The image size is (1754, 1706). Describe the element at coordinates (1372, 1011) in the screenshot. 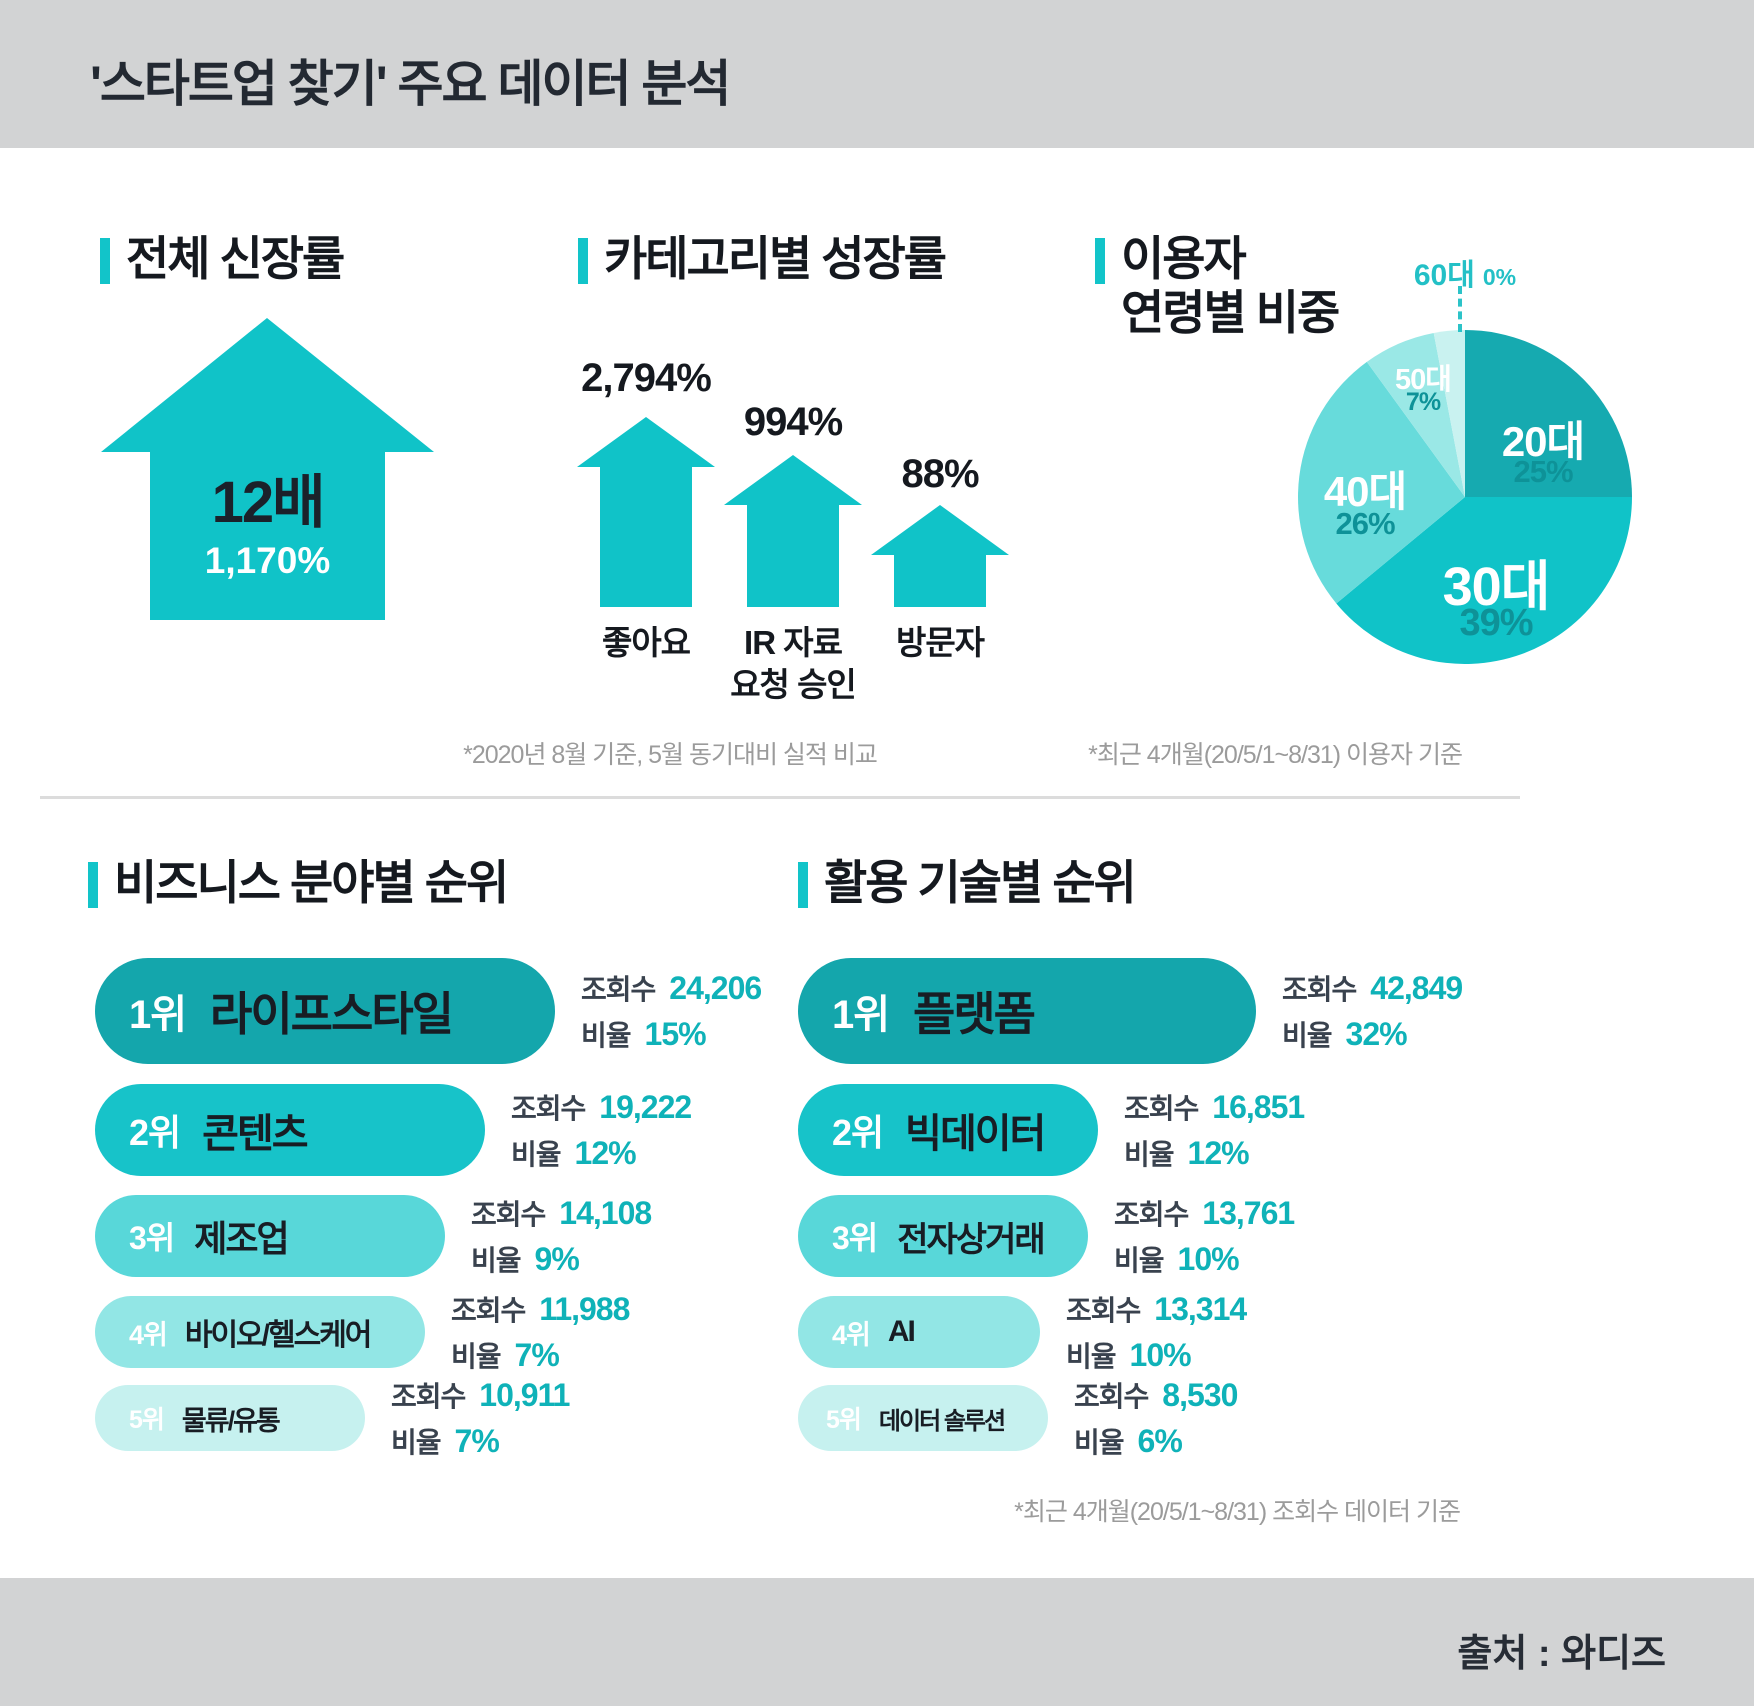

I see `rank-stats: 조회수 42,849 비율 32%` at that location.